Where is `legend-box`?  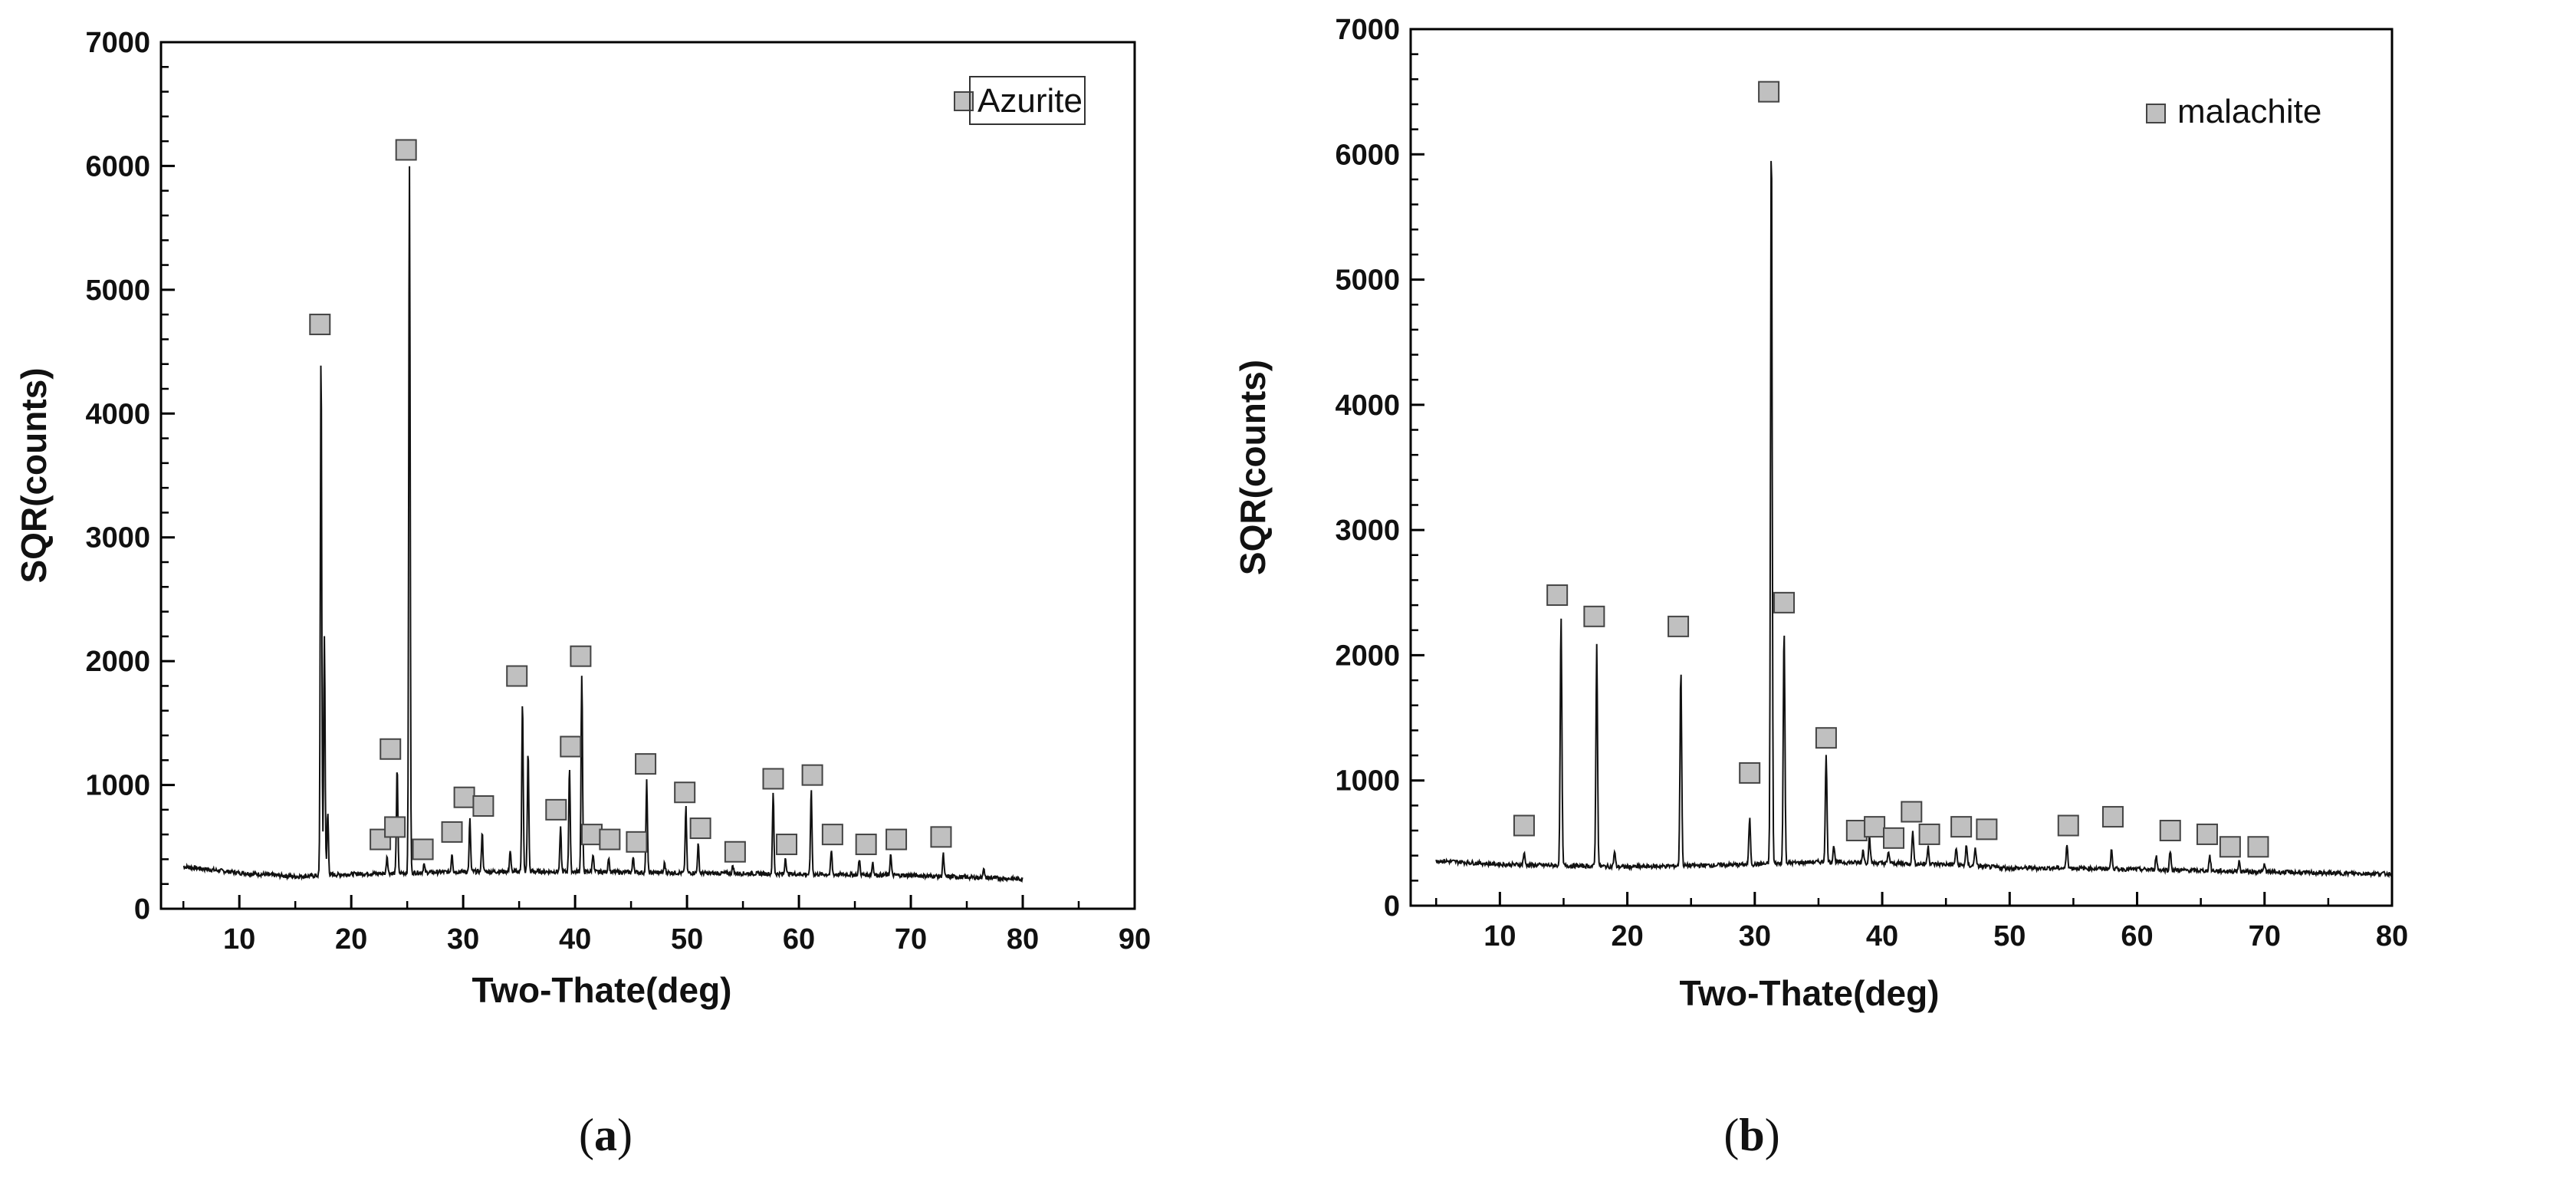
legend-box is located at coordinates (1027, 100).